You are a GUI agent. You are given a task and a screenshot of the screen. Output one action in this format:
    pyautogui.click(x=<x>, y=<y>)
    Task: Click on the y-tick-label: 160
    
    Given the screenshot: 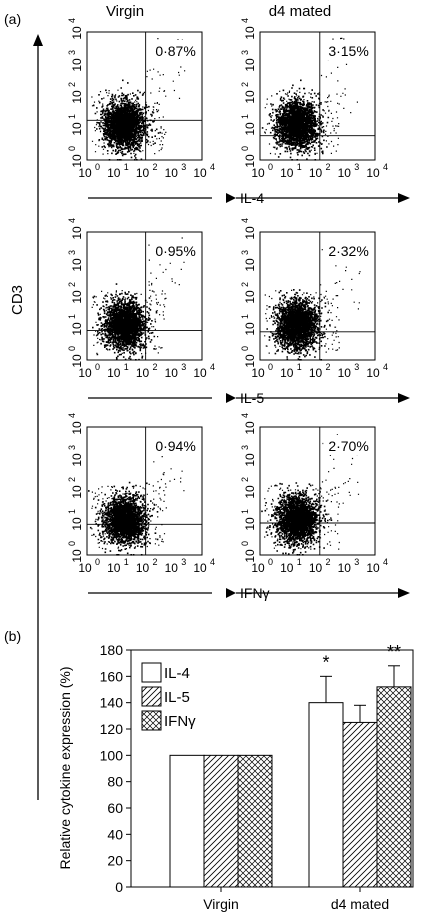 What is the action you would take?
    pyautogui.click(x=112, y=676)
    